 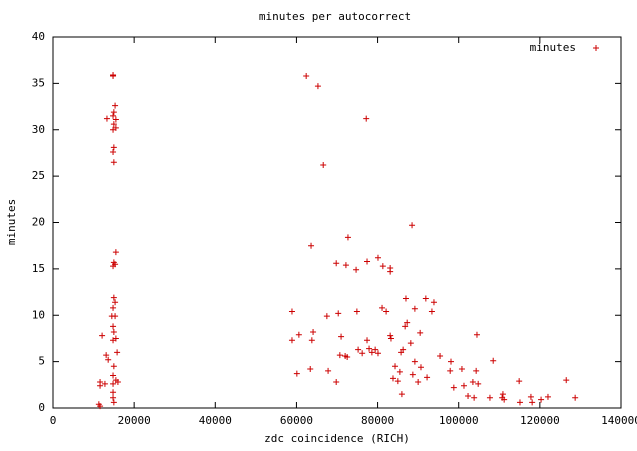 What do you see at coordinates (377, 420) in the screenshot?
I see `x-tick-label: 80000` at bounding box center [377, 420].